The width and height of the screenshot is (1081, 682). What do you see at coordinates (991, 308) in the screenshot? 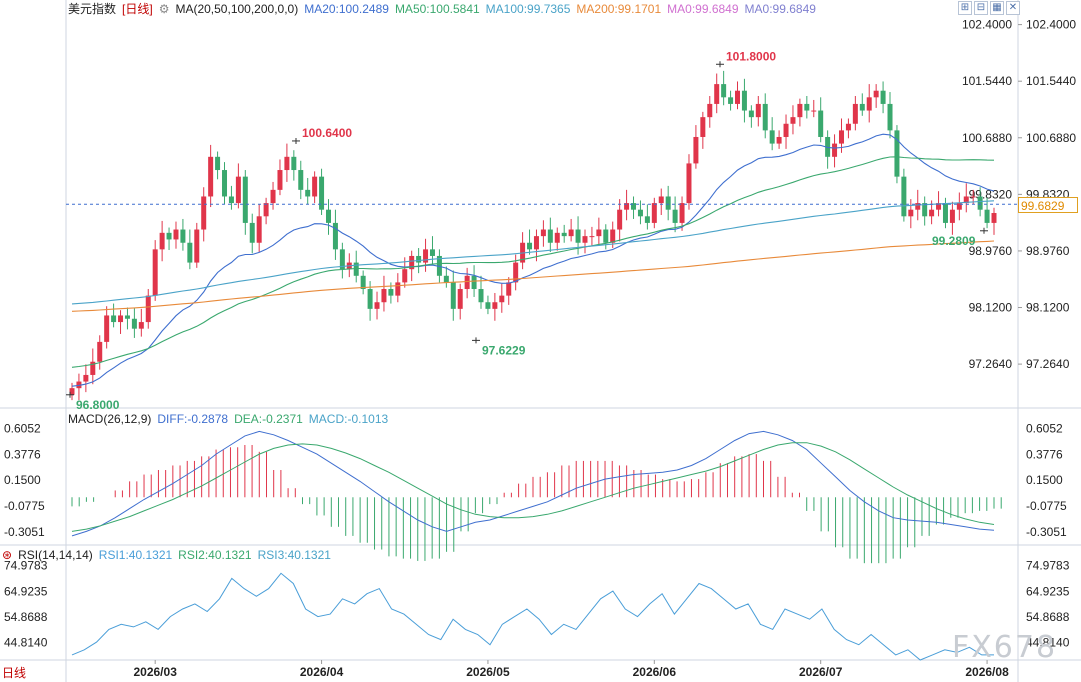
I see `price-tick-left: 98.1200` at bounding box center [991, 308].